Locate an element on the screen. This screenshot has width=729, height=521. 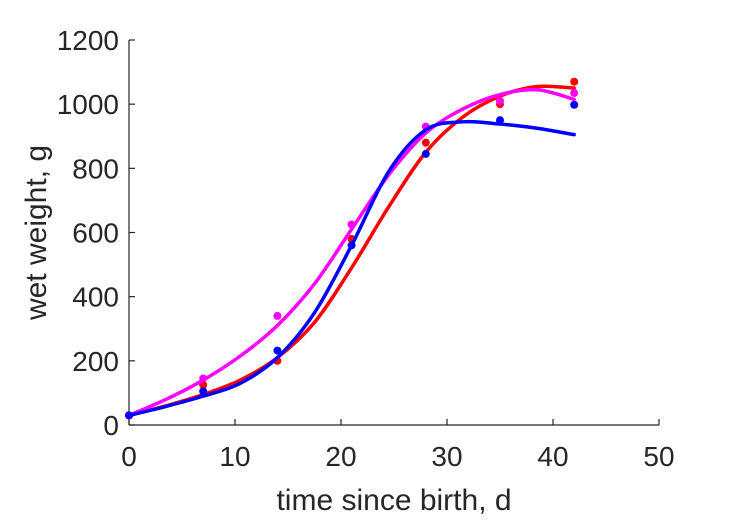
x-tick-label: 10 is located at coordinates (234, 456).